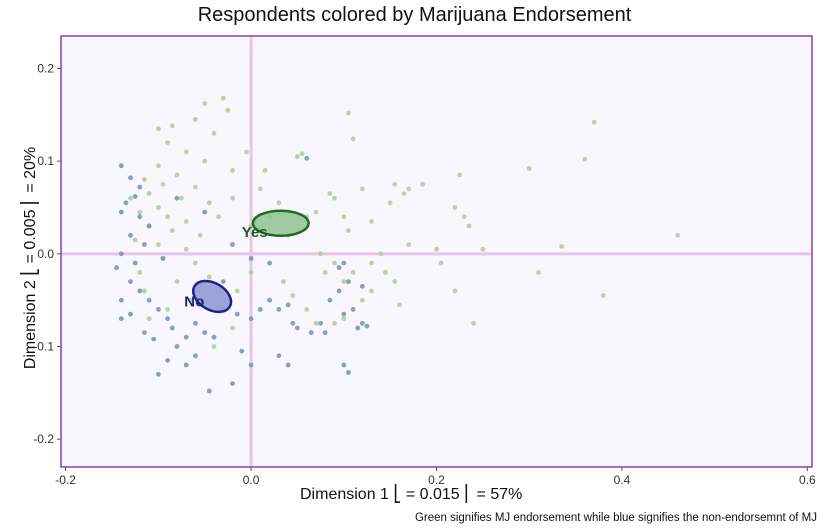 This screenshot has width=829, height=528. I want to click on group-label-yes: Yes, so click(255, 232).